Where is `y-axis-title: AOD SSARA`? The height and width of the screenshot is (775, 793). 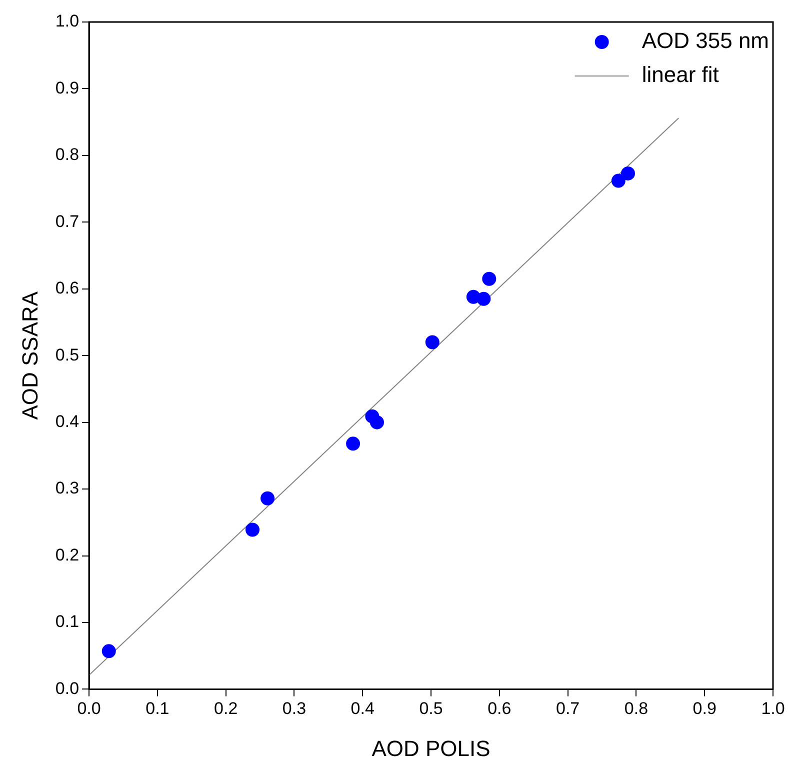
y-axis-title: AOD SSARA is located at coordinates (29, 355).